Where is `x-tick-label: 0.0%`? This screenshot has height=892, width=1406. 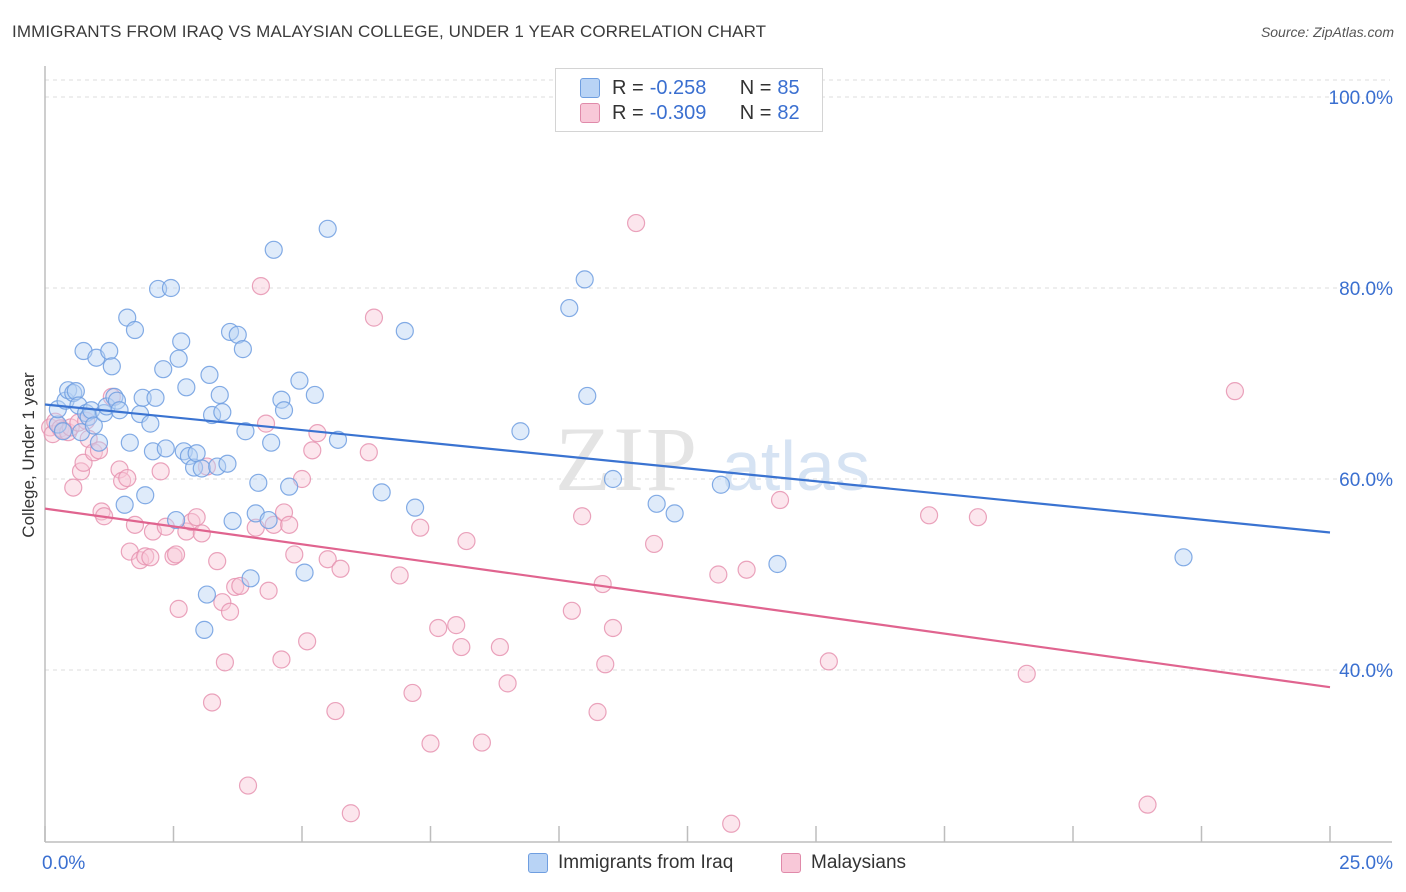
x-tick-label: 0.0% is located at coordinates (63, 863).